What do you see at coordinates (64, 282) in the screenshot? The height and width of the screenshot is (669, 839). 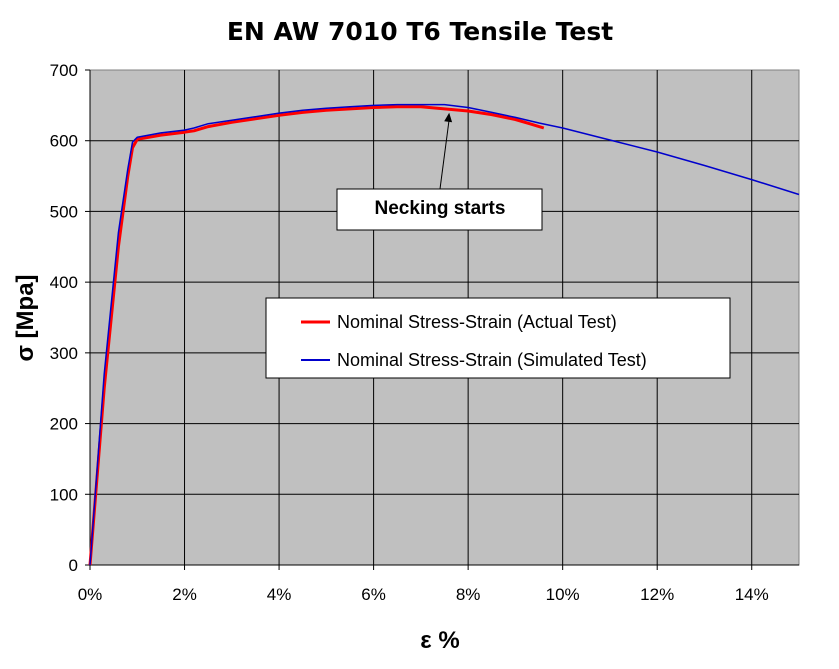 I see `y-tick-label: 400` at bounding box center [64, 282].